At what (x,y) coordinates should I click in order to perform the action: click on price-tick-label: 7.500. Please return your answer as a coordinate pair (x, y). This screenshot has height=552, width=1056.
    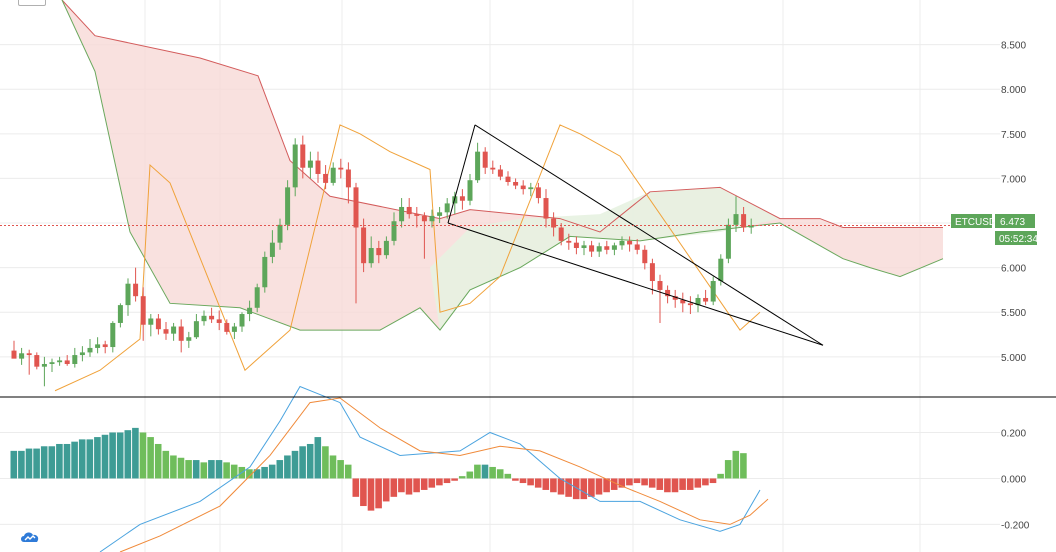
    Looking at the image, I should click on (1013, 135).